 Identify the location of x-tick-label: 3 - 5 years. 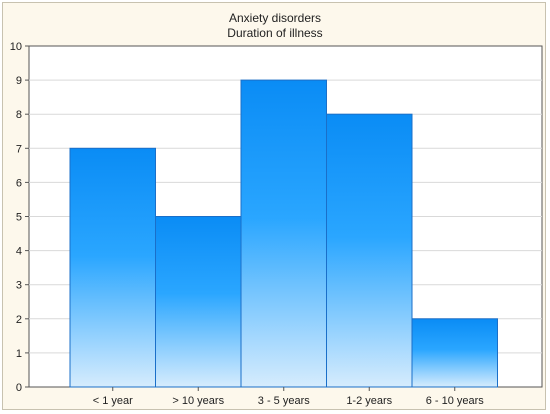
(284, 401).